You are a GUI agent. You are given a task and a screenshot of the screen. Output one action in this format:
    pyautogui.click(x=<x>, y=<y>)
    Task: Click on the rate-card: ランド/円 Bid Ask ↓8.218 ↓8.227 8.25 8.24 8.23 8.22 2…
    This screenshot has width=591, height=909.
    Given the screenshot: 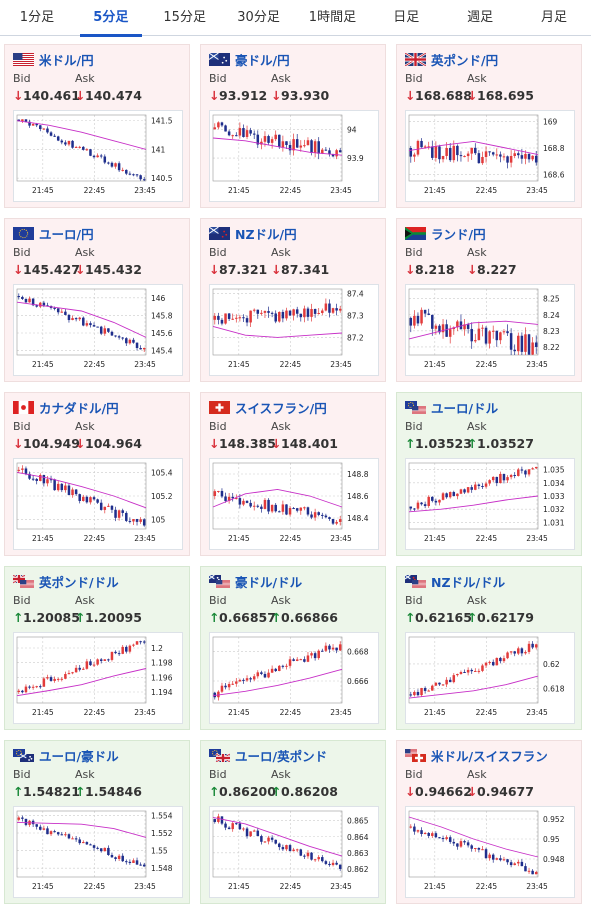 What is the action you would take?
    pyautogui.click(x=489, y=300)
    